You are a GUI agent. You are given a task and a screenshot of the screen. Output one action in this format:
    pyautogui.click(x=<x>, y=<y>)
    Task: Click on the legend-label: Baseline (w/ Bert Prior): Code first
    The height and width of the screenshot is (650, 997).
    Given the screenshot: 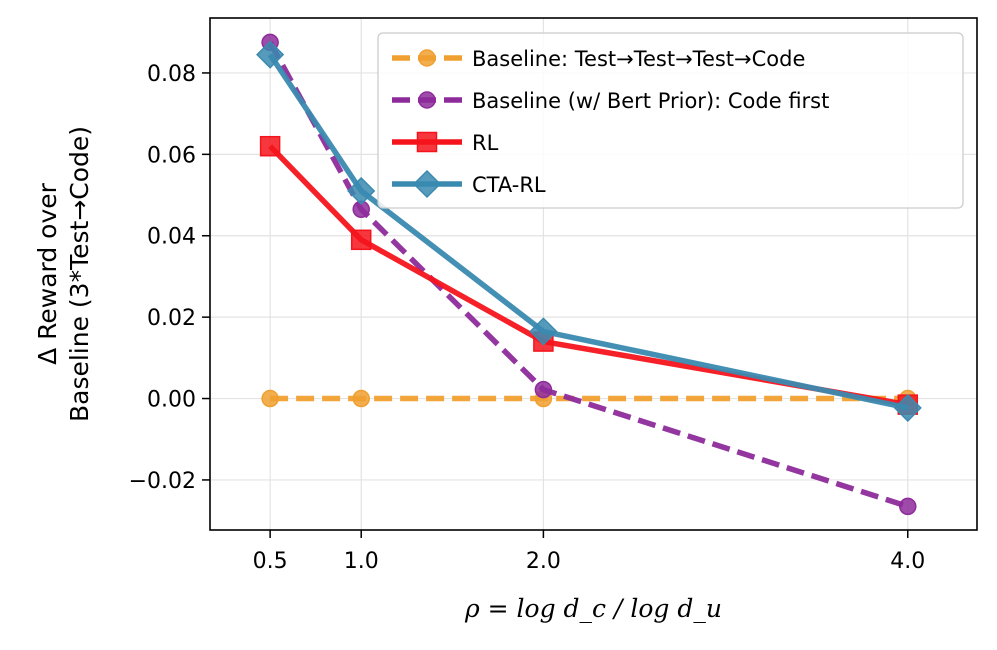 What is the action you would take?
    pyautogui.click(x=650, y=101)
    